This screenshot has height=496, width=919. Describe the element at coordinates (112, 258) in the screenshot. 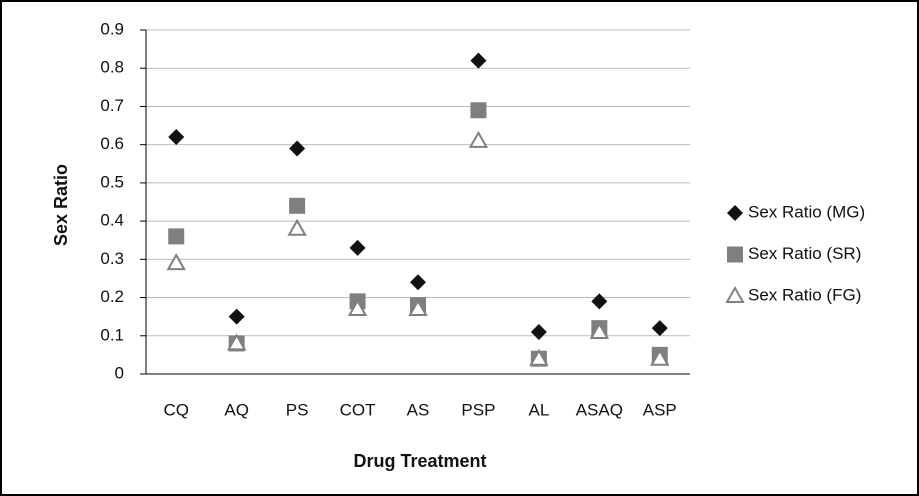

I see `y-tick-label: 0.3` at that location.